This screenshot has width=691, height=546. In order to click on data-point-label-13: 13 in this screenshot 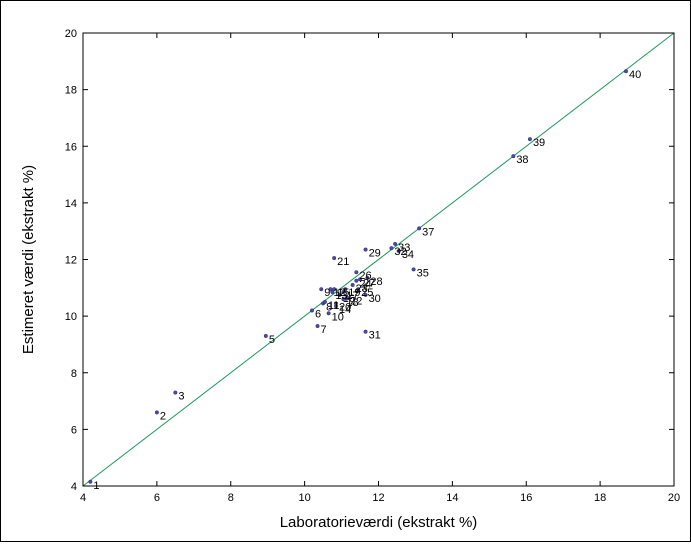, I will do `click(341, 296)`.